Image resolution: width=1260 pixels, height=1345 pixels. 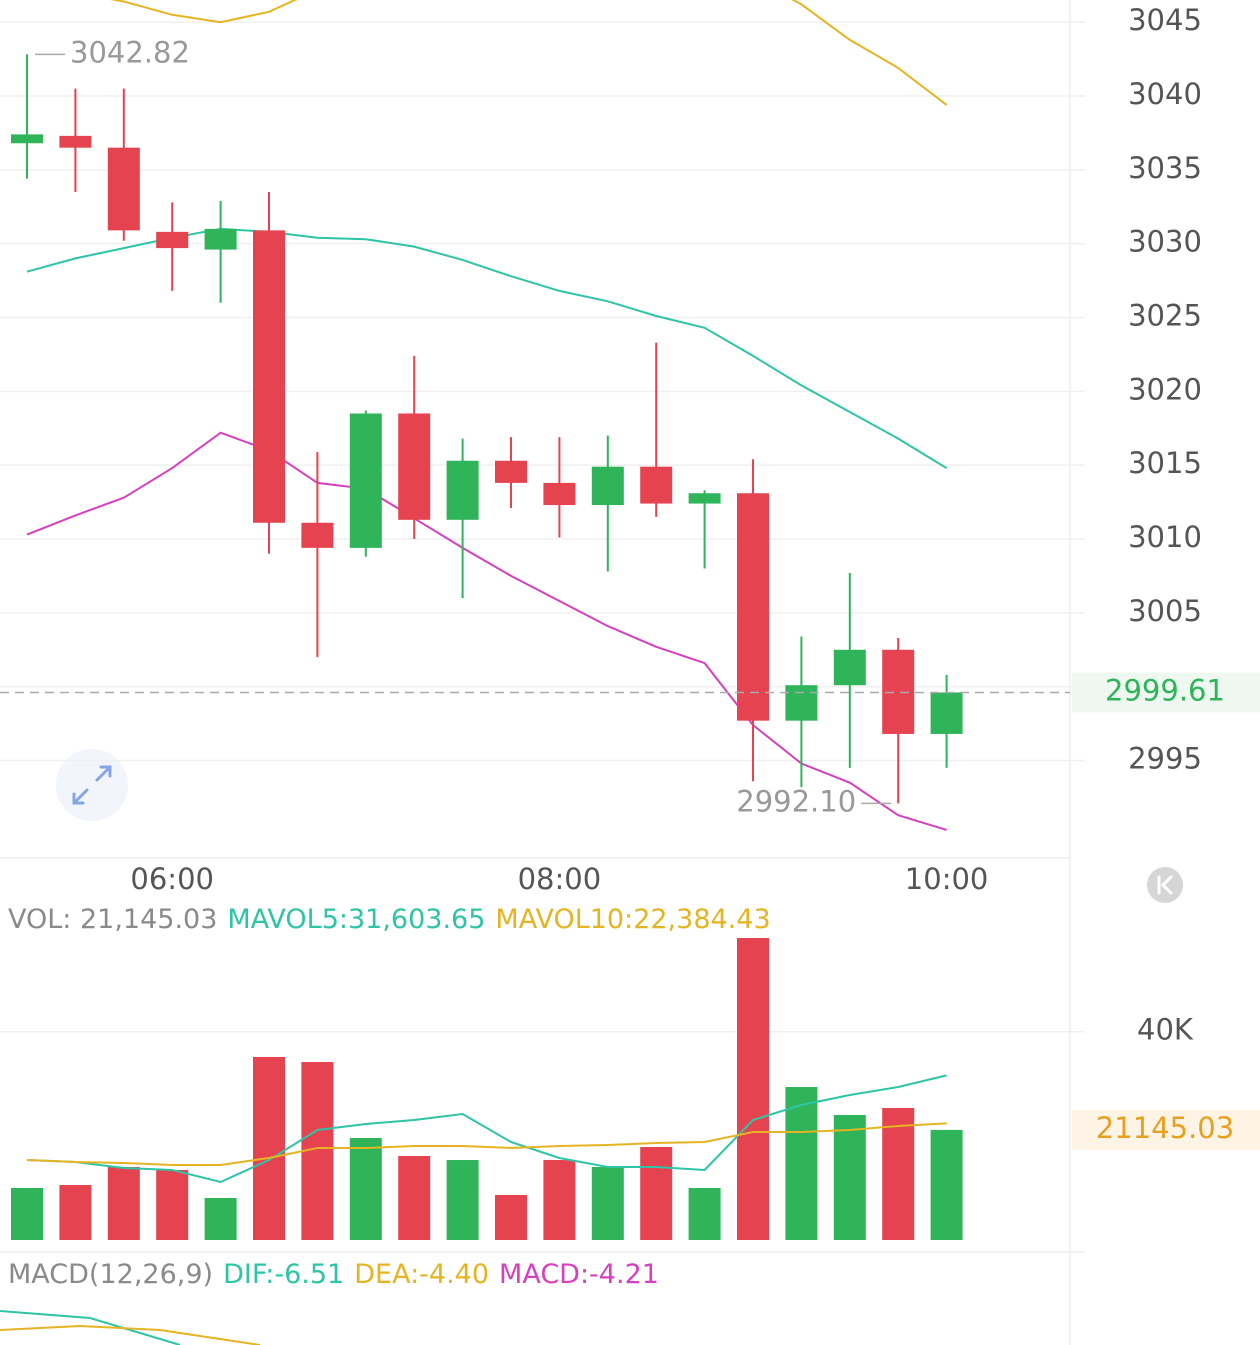 What do you see at coordinates (1165, 168) in the screenshot?
I see `y-tick-label: 3035` at bounding box center [1165, 168].